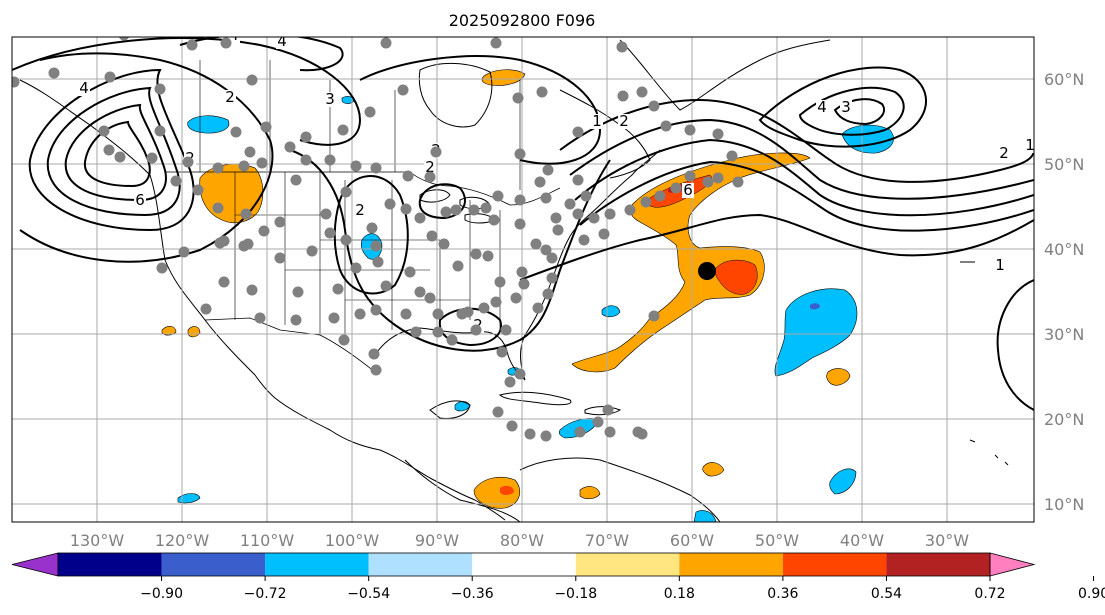 Image resolution: width=1105 pixels, height=615 pixels. Describe the element at coordinates (605, 134) in the screenshot. I see `labrador` at that location.